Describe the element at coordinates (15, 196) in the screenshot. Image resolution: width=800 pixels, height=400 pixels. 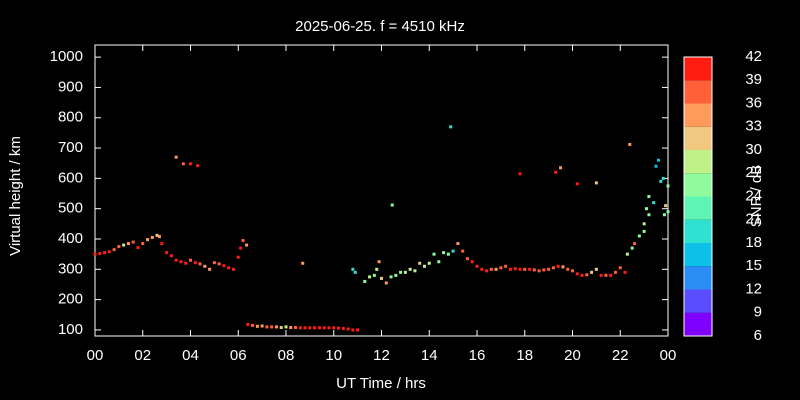
I see `y-axis-label: Virtual height / km` at that location.